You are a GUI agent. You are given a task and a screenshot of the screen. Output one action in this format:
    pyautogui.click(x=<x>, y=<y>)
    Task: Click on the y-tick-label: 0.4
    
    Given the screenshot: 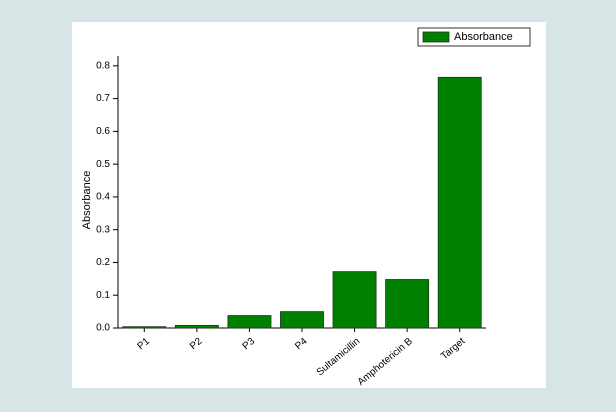 What is the action you would take?
    pyautogui.click(x=103, y=197)
    